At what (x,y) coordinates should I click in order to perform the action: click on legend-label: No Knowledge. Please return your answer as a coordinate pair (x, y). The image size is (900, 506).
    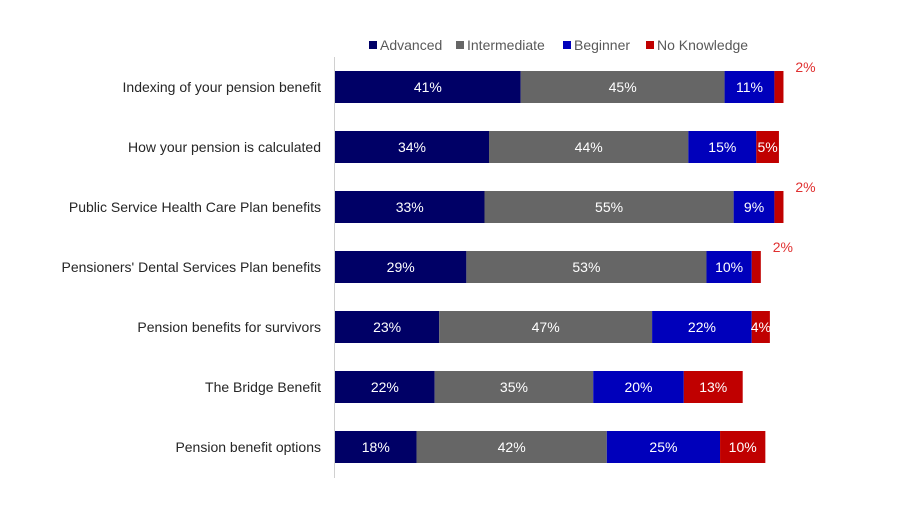
    Looking at the image, I should click on (702, 45).